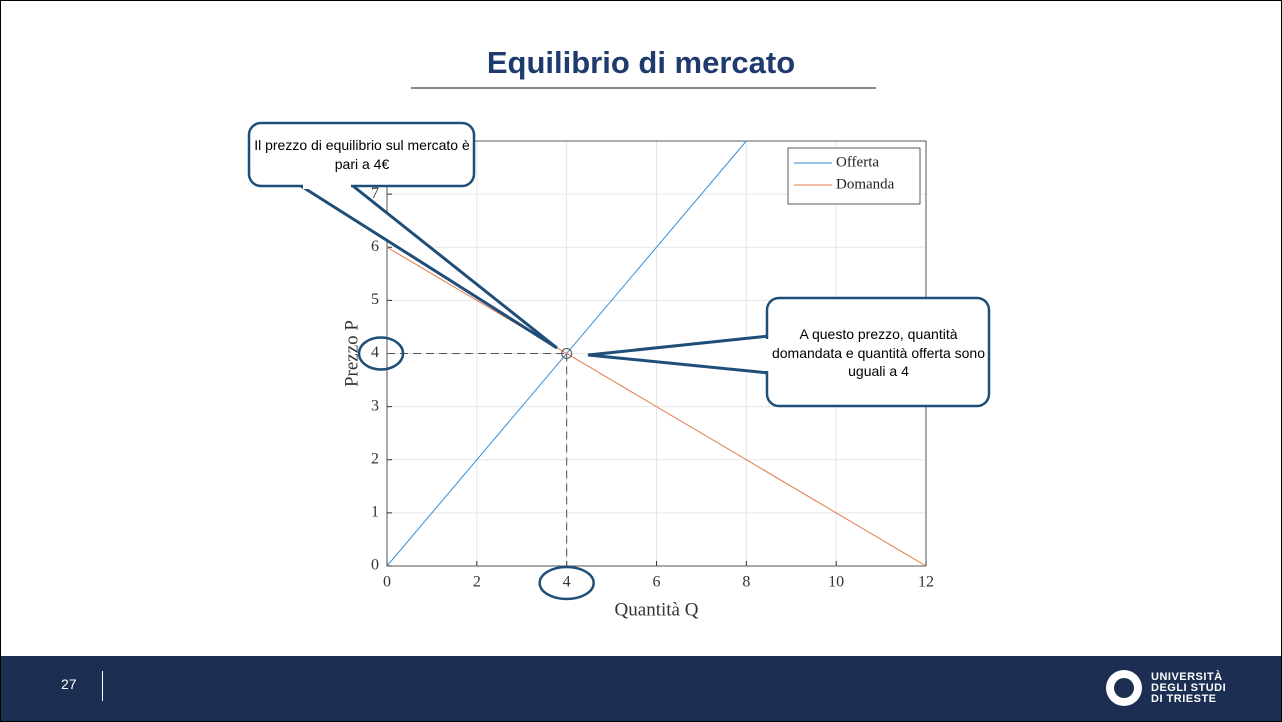 This screenshot has width=1282, height=722. I want to click on x-tick-label: 12, so click(926, 582).